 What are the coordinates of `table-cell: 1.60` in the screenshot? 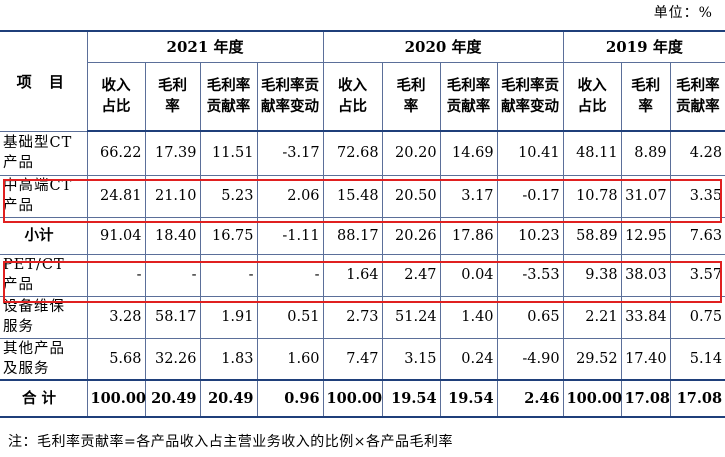 It's located at (290, 359).